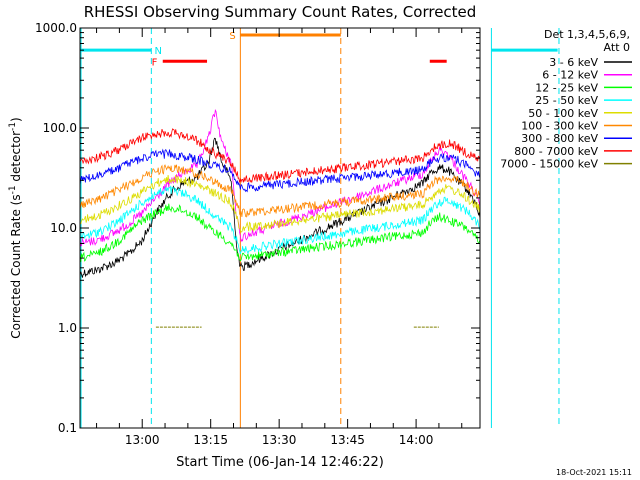  Describe the element at coordinates (549, 164) in the screenshot. I see `legend-label-7000-15000-kev: 7000 - 15000 keV` at that location.